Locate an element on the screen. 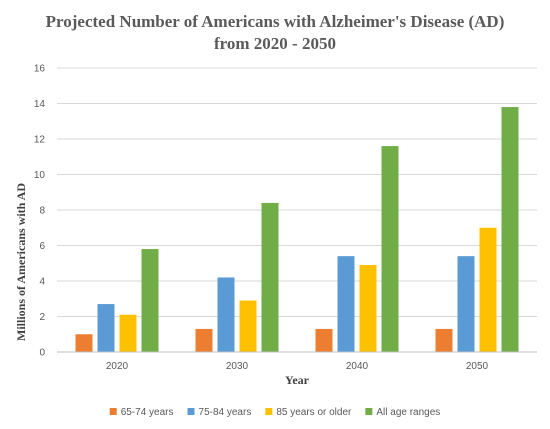 The width and height of the screenshot is (550, 429). bar-85-years-or-older-2050 is located at coordinates (488, 289).